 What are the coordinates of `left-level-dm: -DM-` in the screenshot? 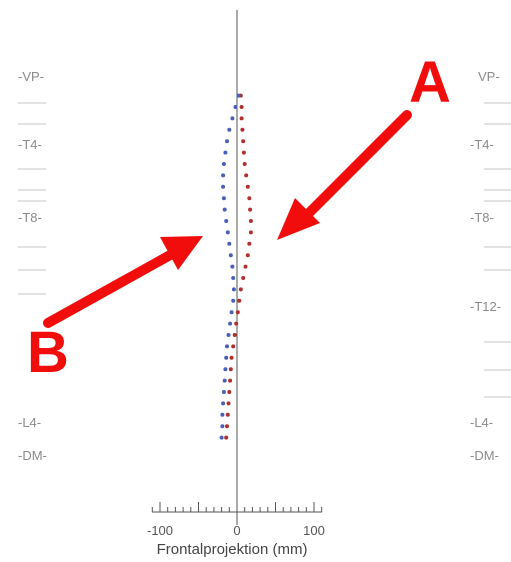 It's located at (32, 455).